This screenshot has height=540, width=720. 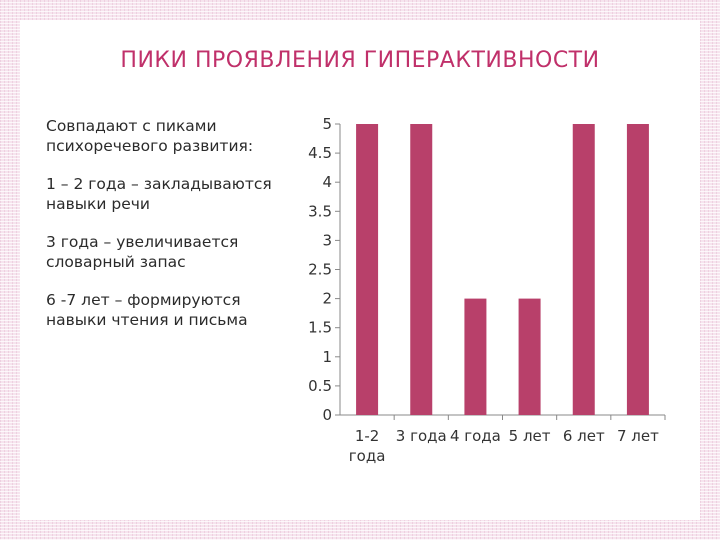 I want to click on x-tick-label: 5 лет, so click(x=530, y=436).